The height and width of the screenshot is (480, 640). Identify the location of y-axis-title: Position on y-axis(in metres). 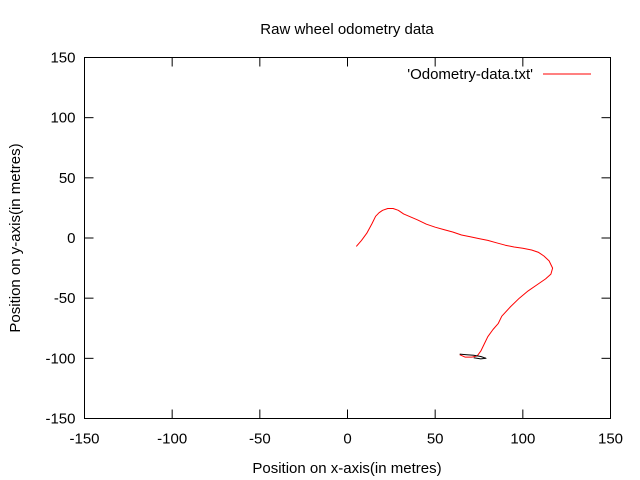
(15, 237).